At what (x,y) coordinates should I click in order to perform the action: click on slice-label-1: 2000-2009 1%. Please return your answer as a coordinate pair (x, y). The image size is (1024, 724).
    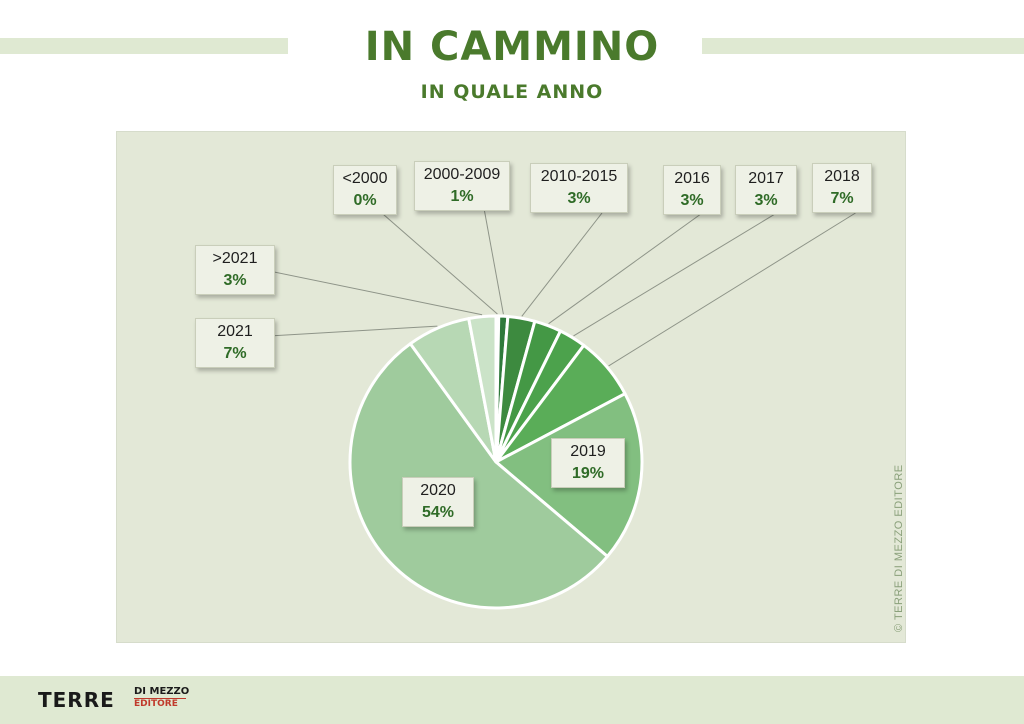
    Looking at the image, I should click on (462, 186).